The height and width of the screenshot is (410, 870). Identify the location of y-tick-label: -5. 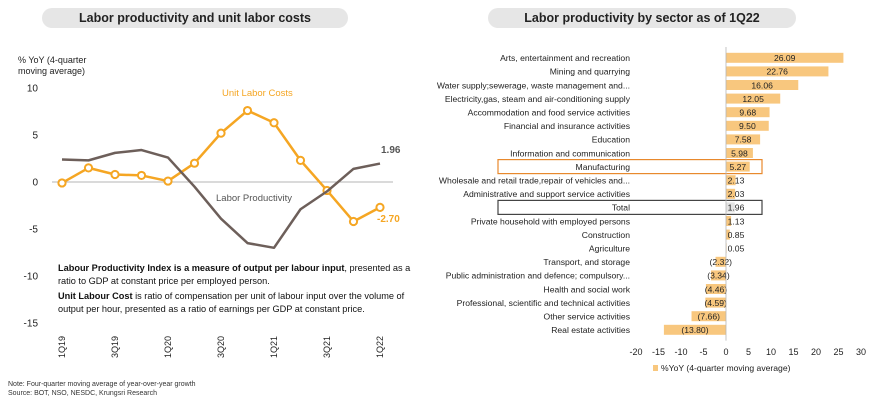
(33, 230).